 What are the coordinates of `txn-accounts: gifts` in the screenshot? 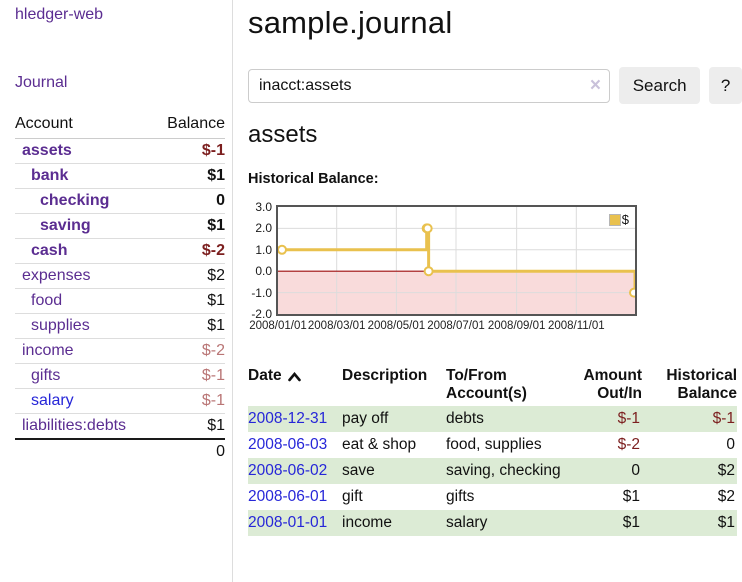 It's located at (460, 496).